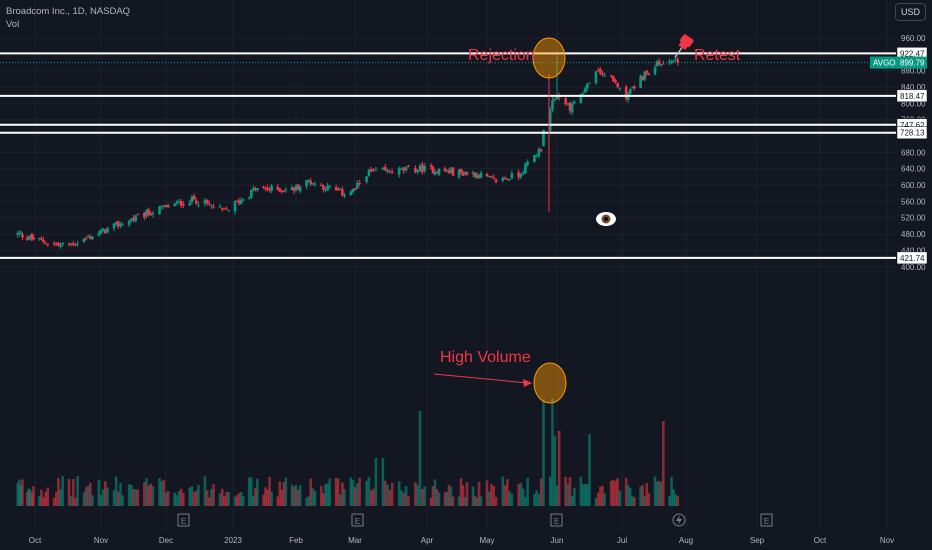  I want to click on high-volume-label: High Volume, so click(485, 357).